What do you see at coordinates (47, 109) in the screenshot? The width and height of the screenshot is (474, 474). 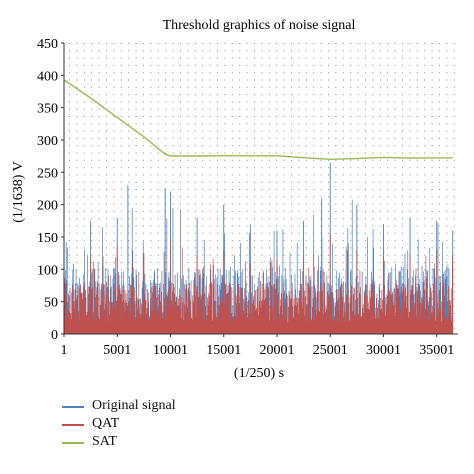 I see `y-tick-label: 350` at bounding box center [47, 109].